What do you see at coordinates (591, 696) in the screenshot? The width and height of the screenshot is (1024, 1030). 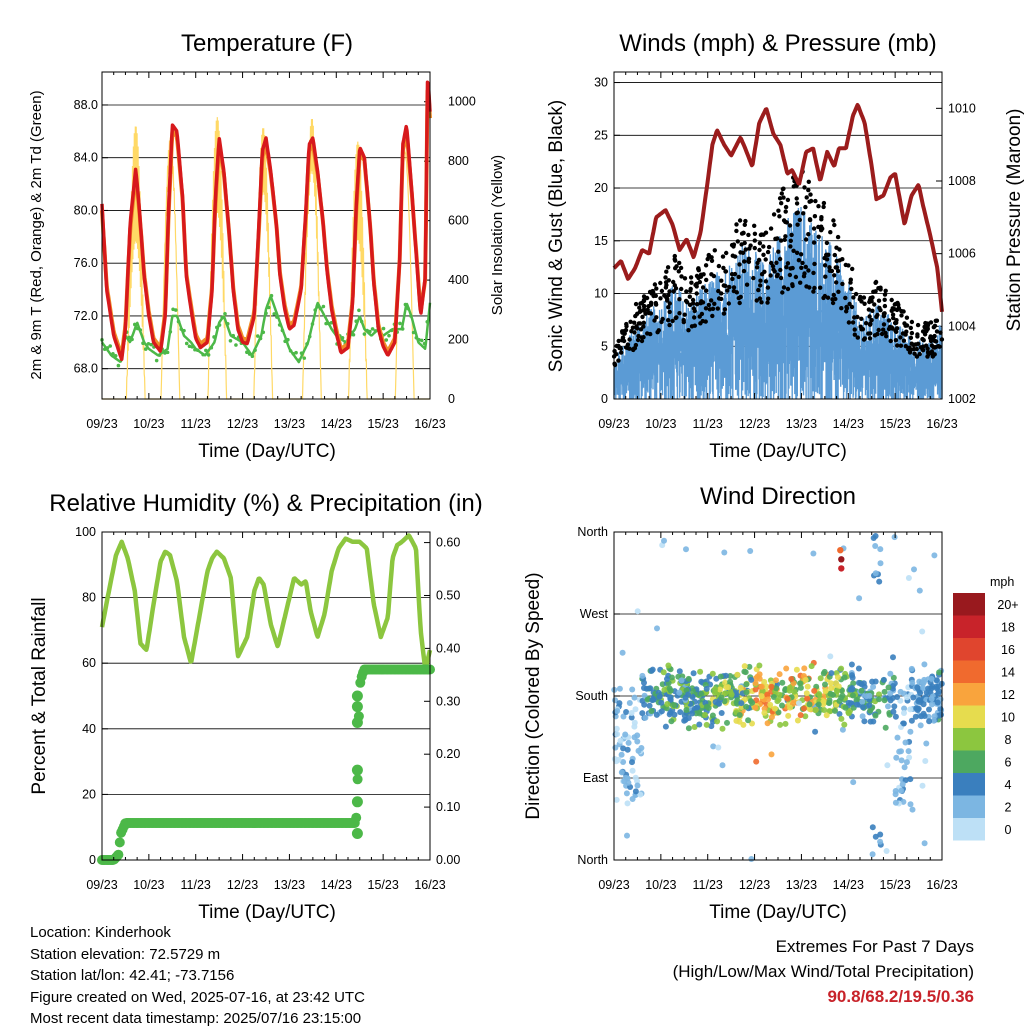 I see `y-tick-label: South` at bounding box center [591, 696].